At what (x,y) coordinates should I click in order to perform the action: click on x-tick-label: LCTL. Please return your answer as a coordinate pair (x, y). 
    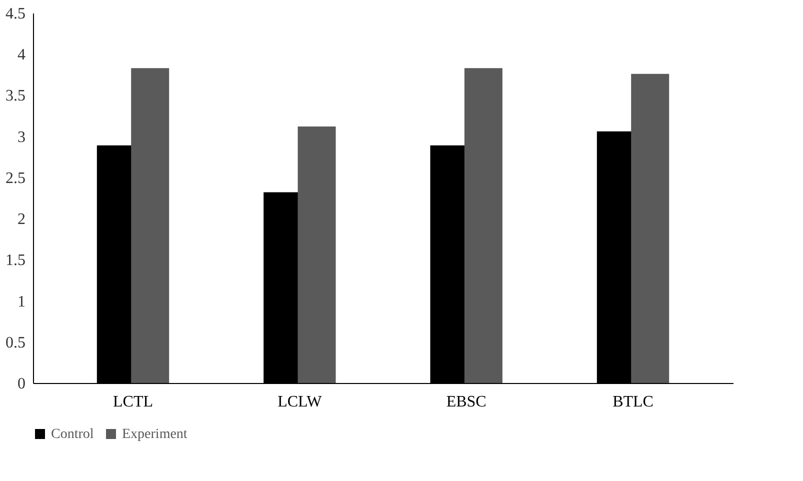
    Looking at the image, I should click on (133, 402).